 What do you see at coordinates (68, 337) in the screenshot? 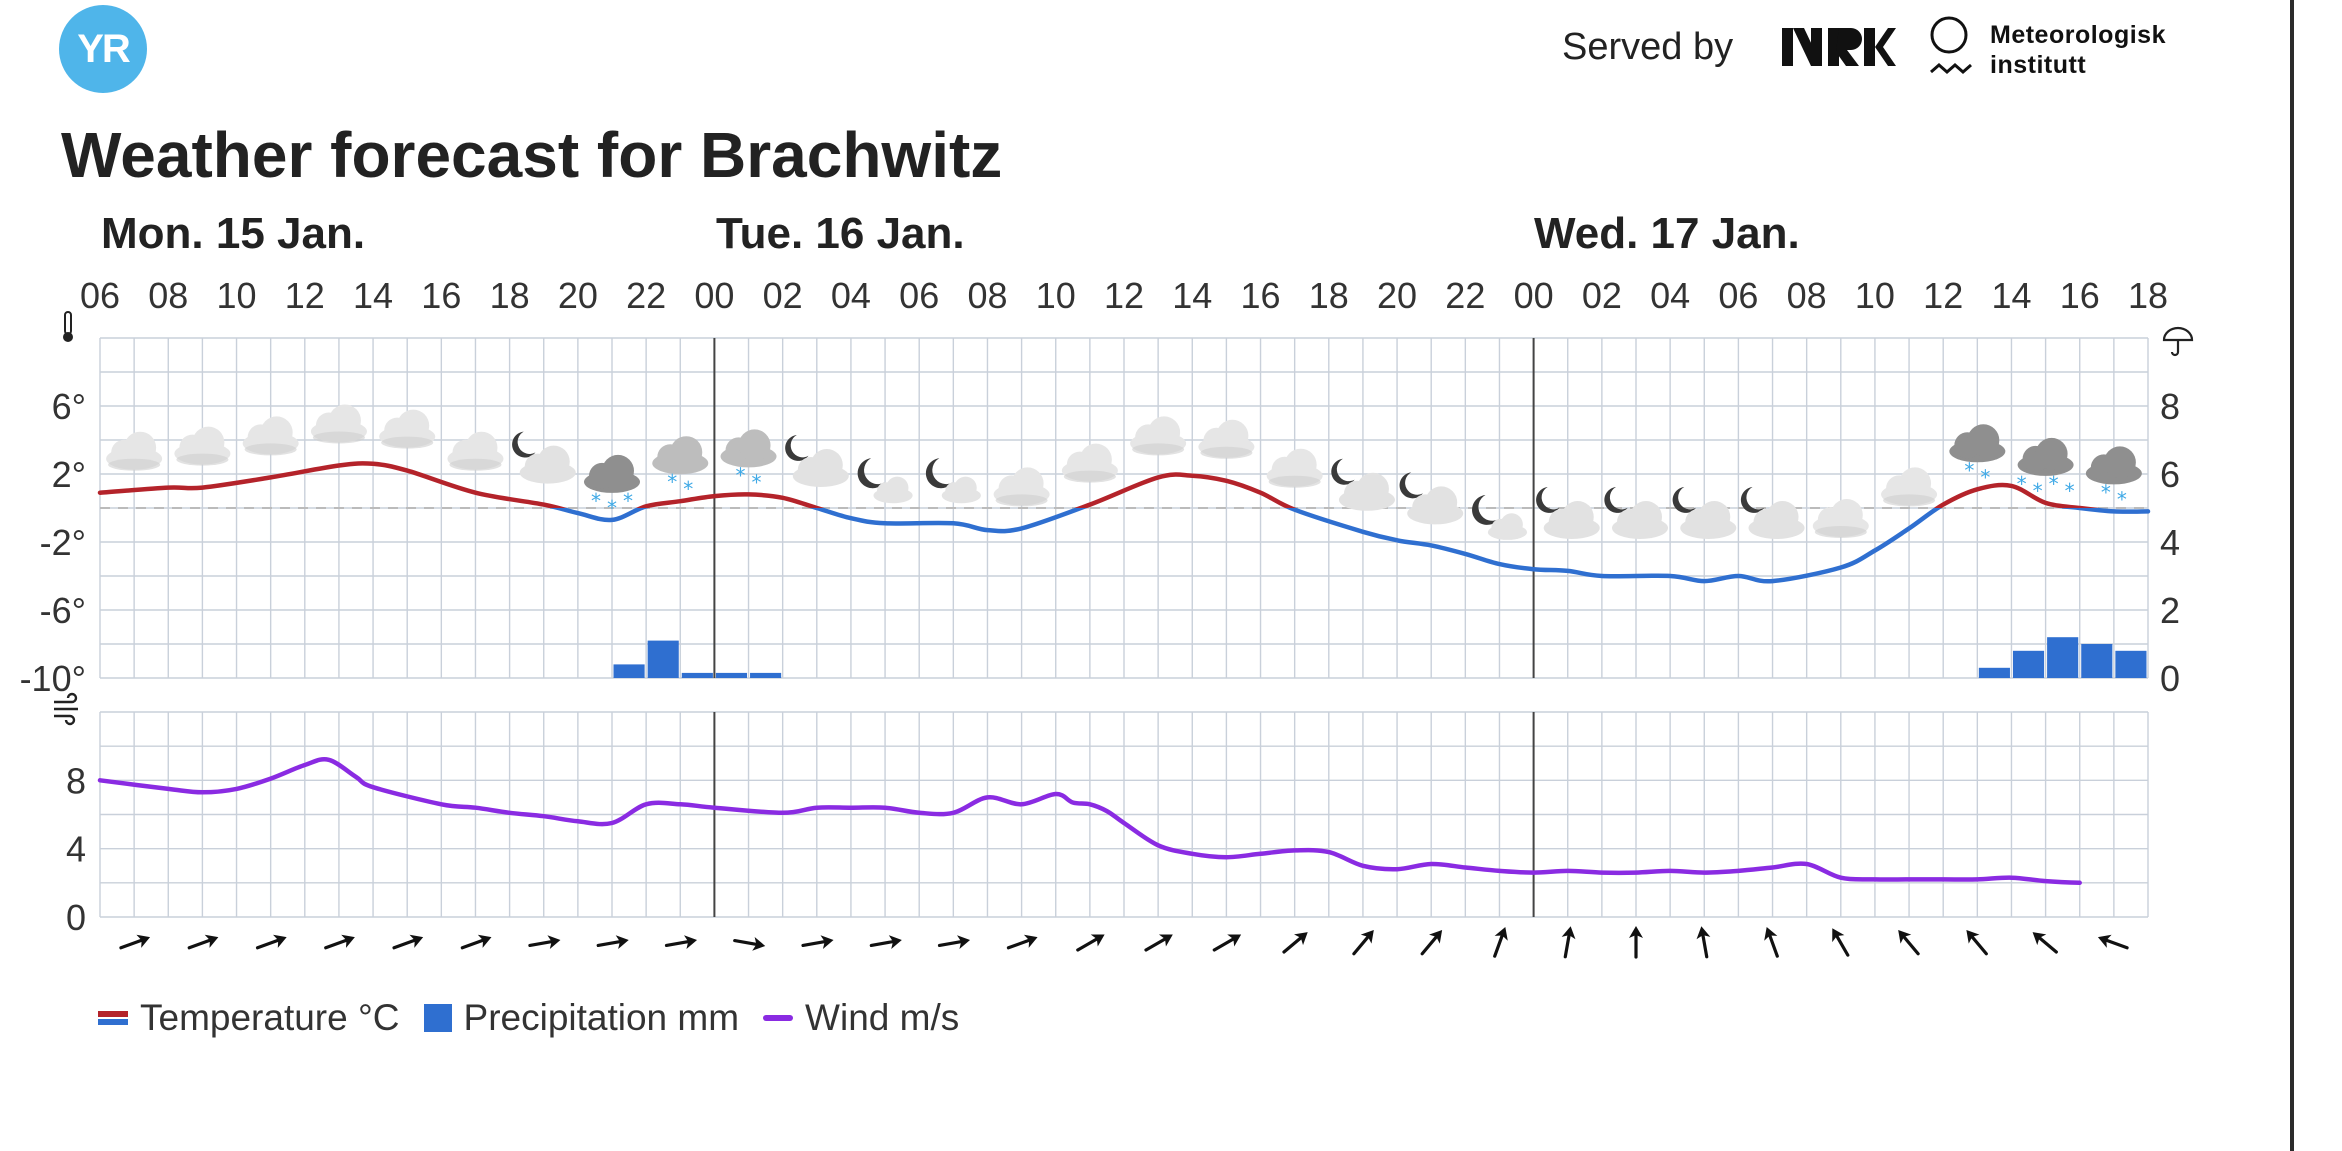
I see `thermometer-bulb` at bounding box center [68, 337].